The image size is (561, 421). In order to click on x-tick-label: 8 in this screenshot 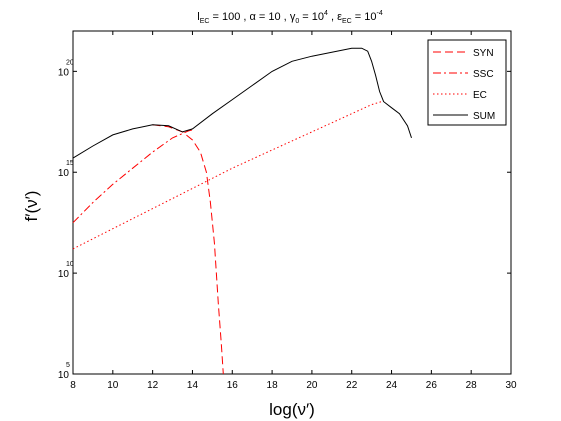, I will do `click(73, 385)`.